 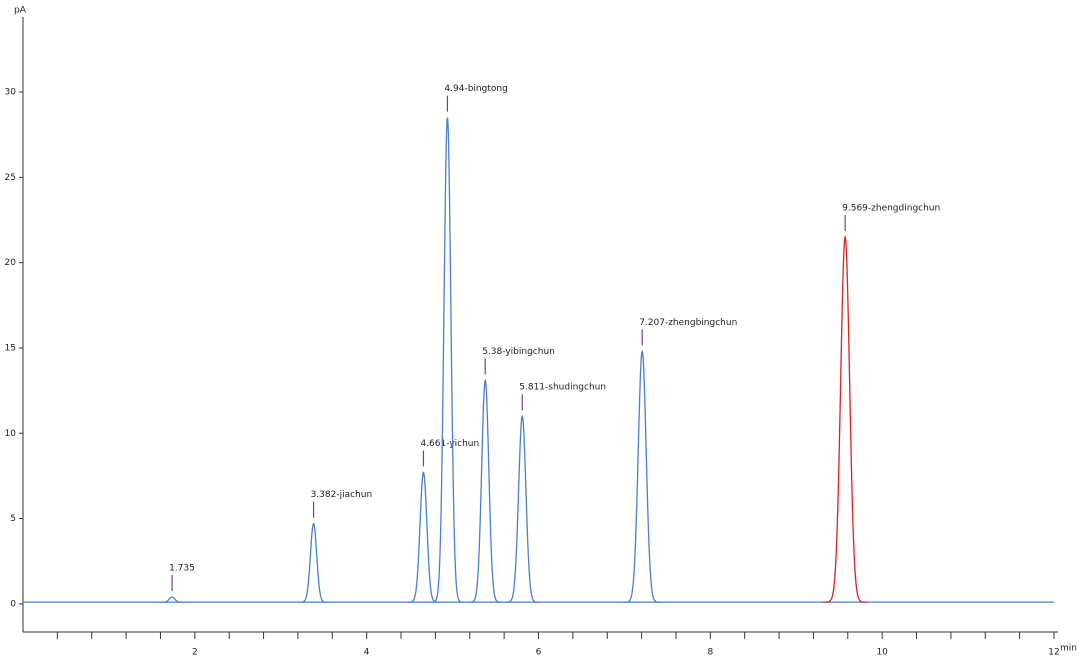 What do you see at coordinates (1068, 649) in the screenshot?
I see `x-axis-label: min` at bounding box center [1068, 649].